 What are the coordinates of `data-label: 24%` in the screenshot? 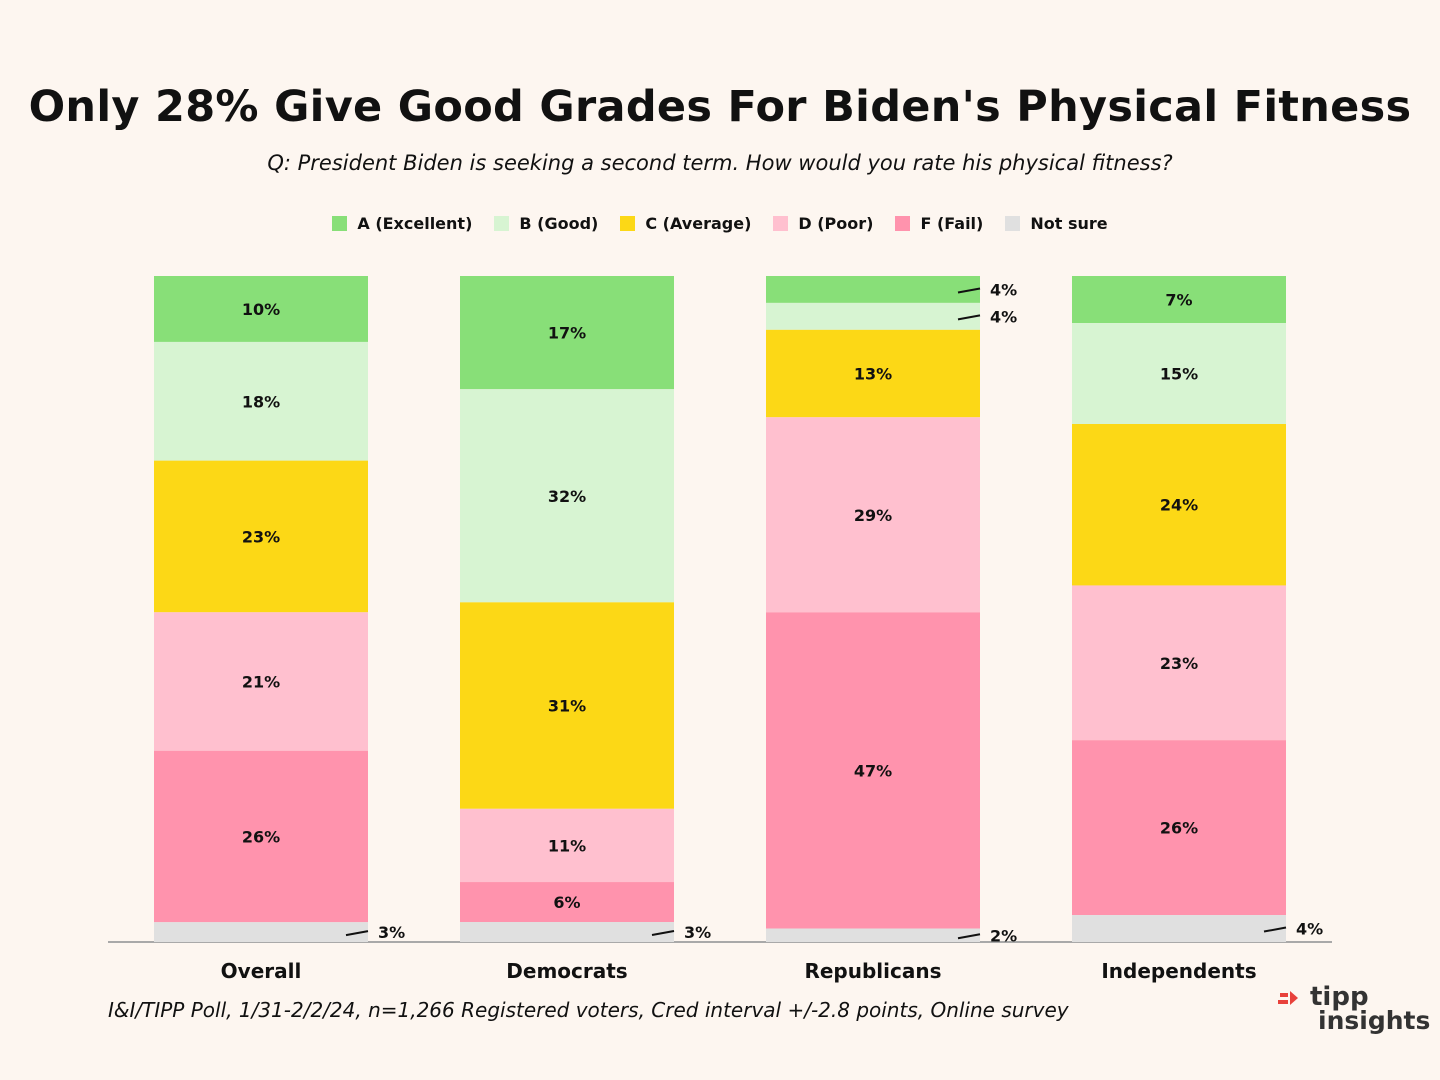 It's located at (1179, 505).